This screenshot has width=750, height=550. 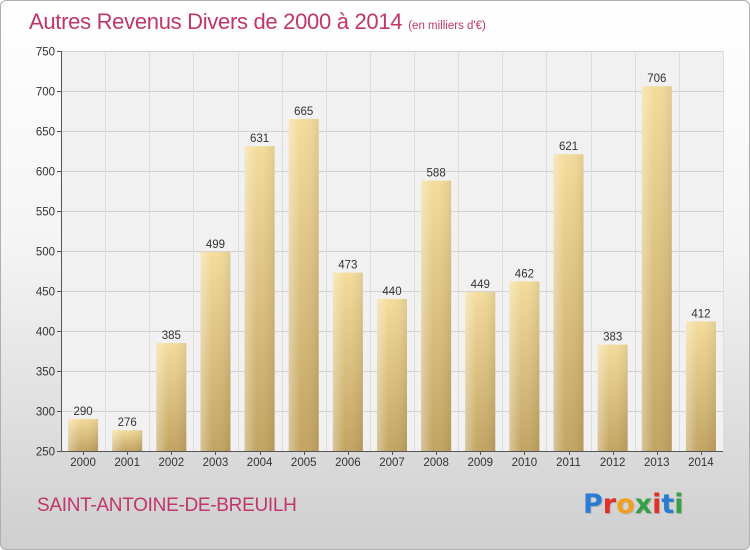 What do you see at coordinates (609, 504) in the screenshot?
I see `logo-letter: r` at bounding box center [609, 504].